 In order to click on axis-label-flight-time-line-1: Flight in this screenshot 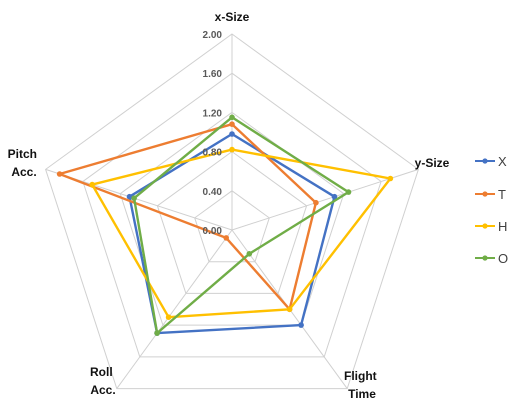, I will do `click(360, 376)`.